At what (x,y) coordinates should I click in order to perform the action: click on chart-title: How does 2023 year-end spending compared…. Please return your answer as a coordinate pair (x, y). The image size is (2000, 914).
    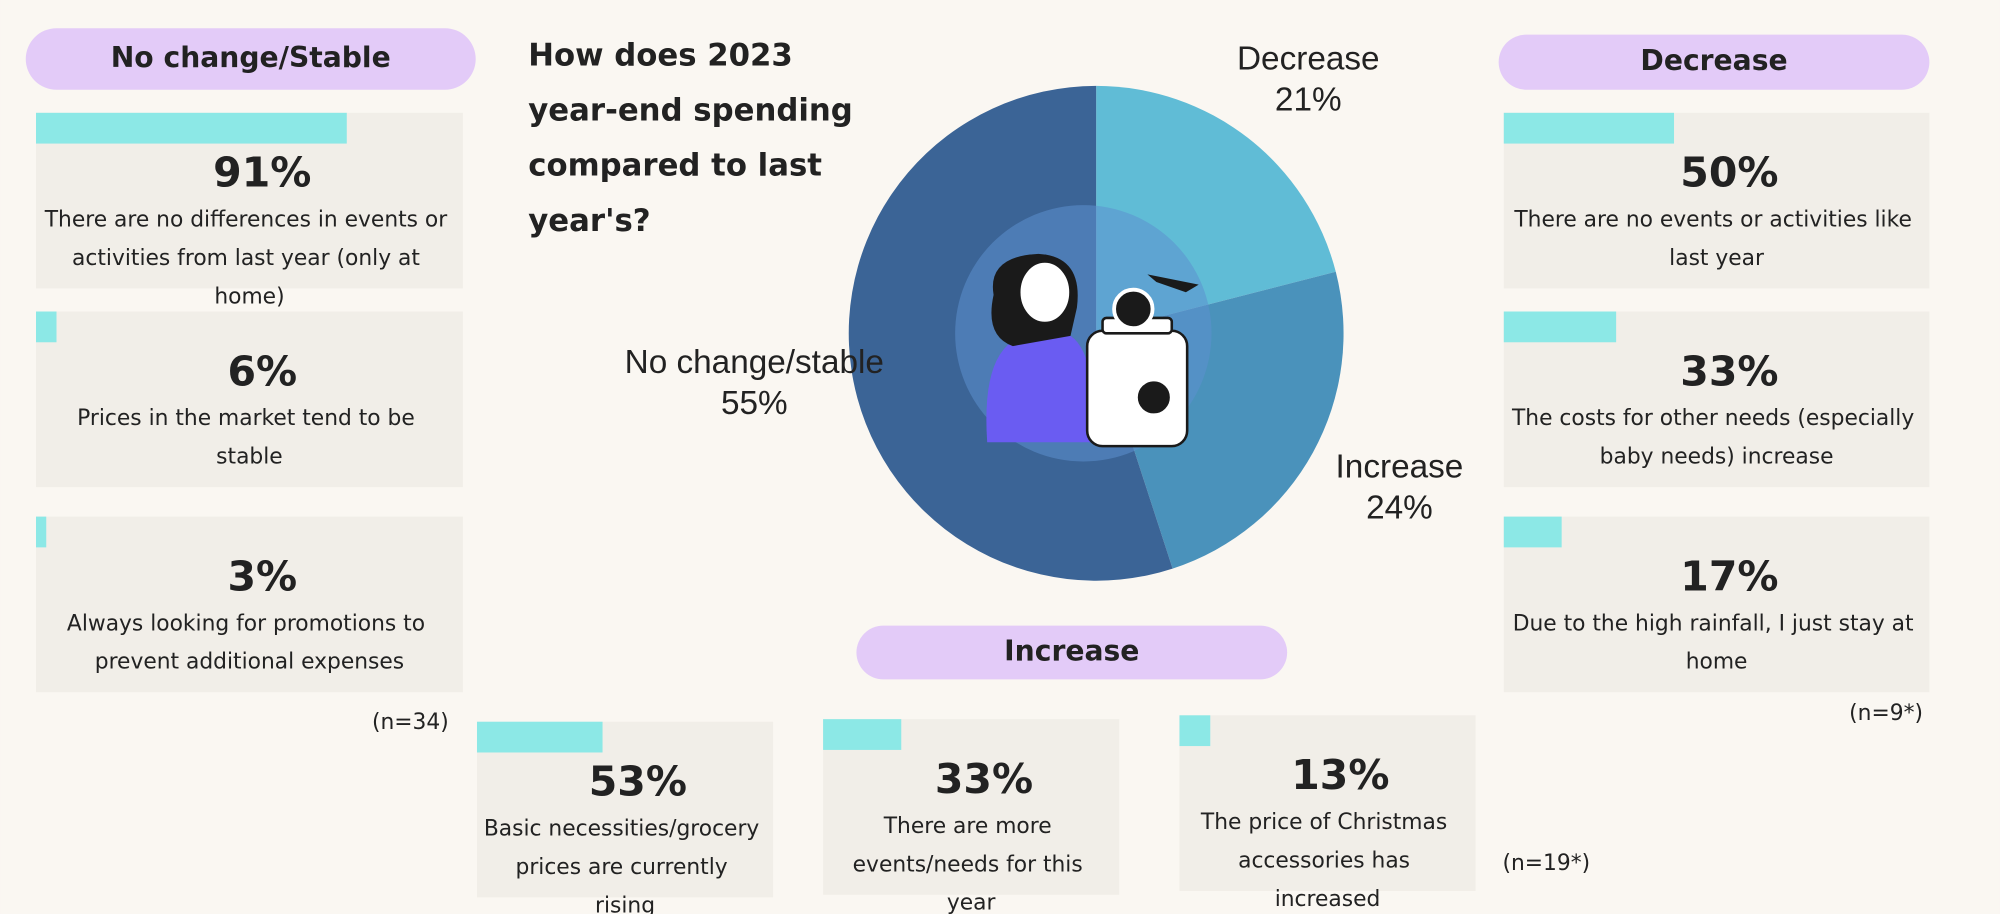
    Looking at the image, I should click on (695, 137).